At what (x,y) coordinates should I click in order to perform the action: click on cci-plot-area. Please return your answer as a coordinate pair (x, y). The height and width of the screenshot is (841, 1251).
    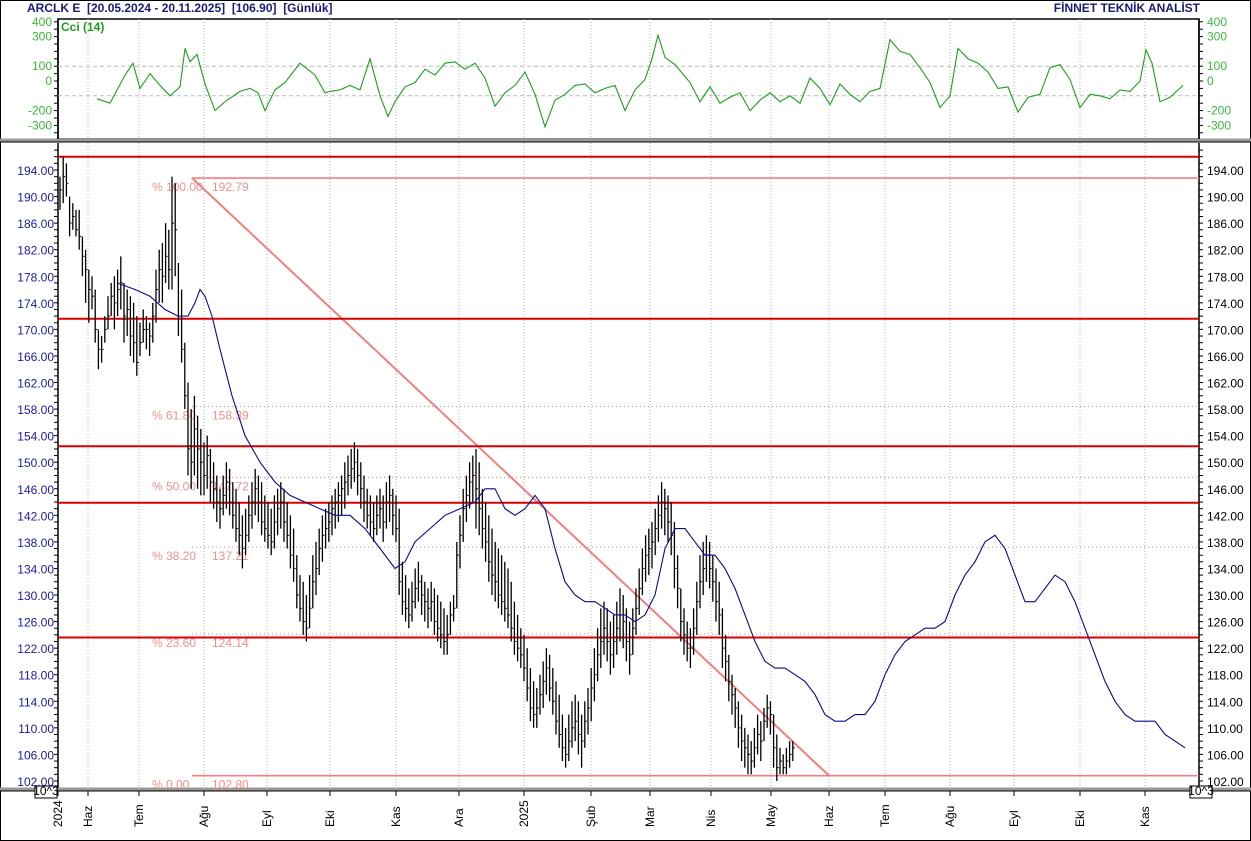
    Looking at the image, I should click on (628, 79).